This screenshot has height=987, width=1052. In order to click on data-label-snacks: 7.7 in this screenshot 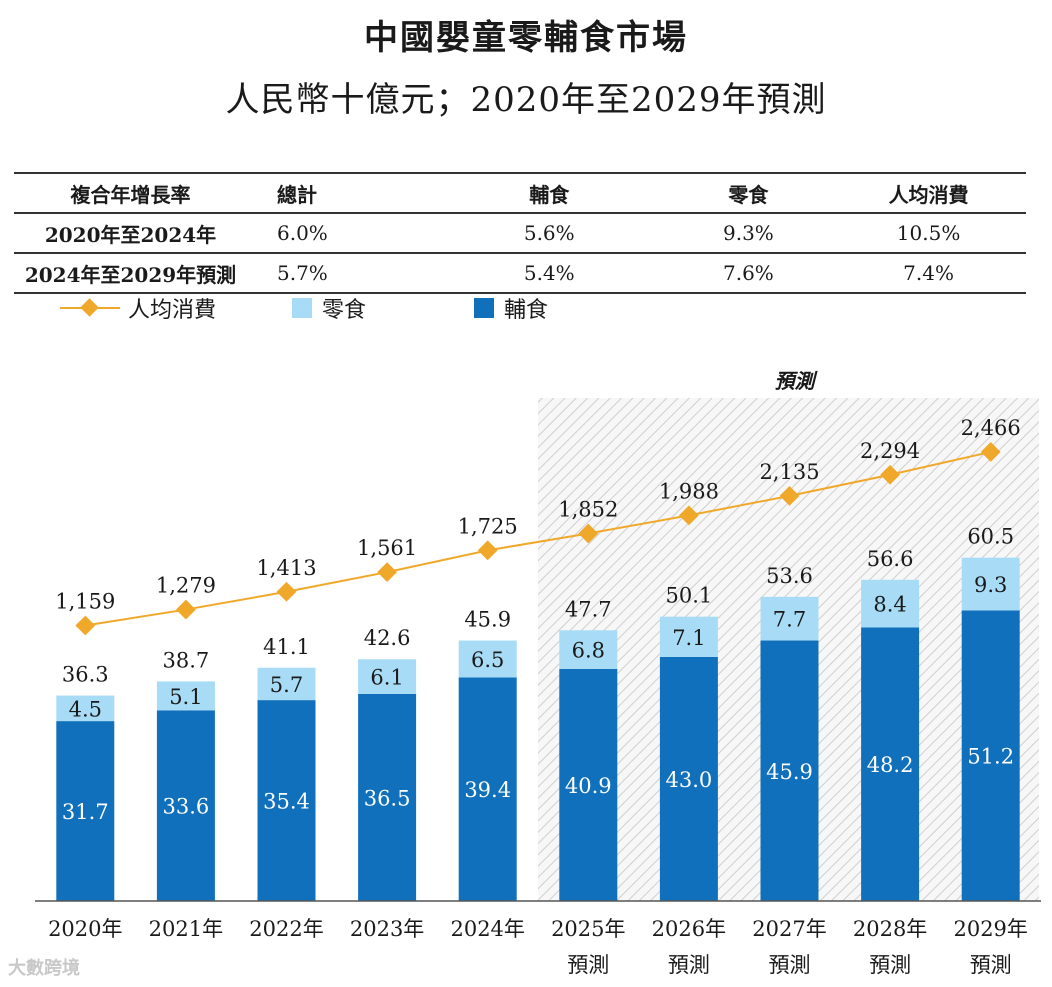, I will do `click(789, 620)`.